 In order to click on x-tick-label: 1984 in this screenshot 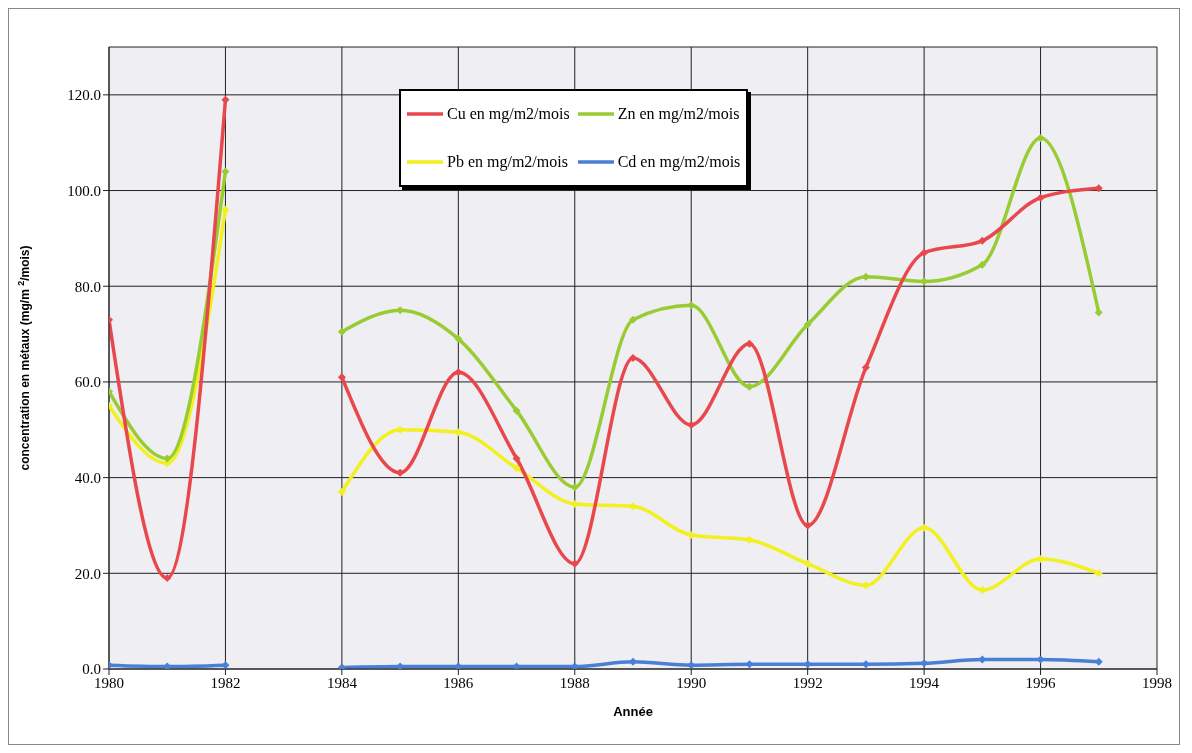, I will do `click(342, 682)`.